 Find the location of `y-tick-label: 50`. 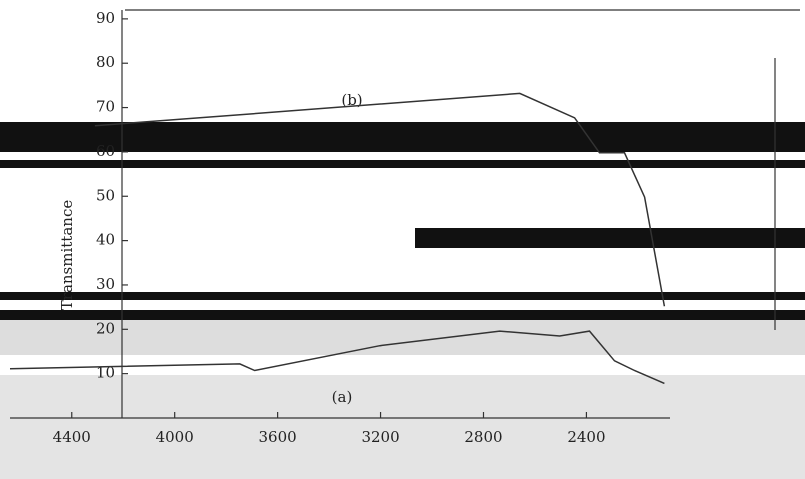

y-tick-label: 50 is located at coordinates (105, 195).